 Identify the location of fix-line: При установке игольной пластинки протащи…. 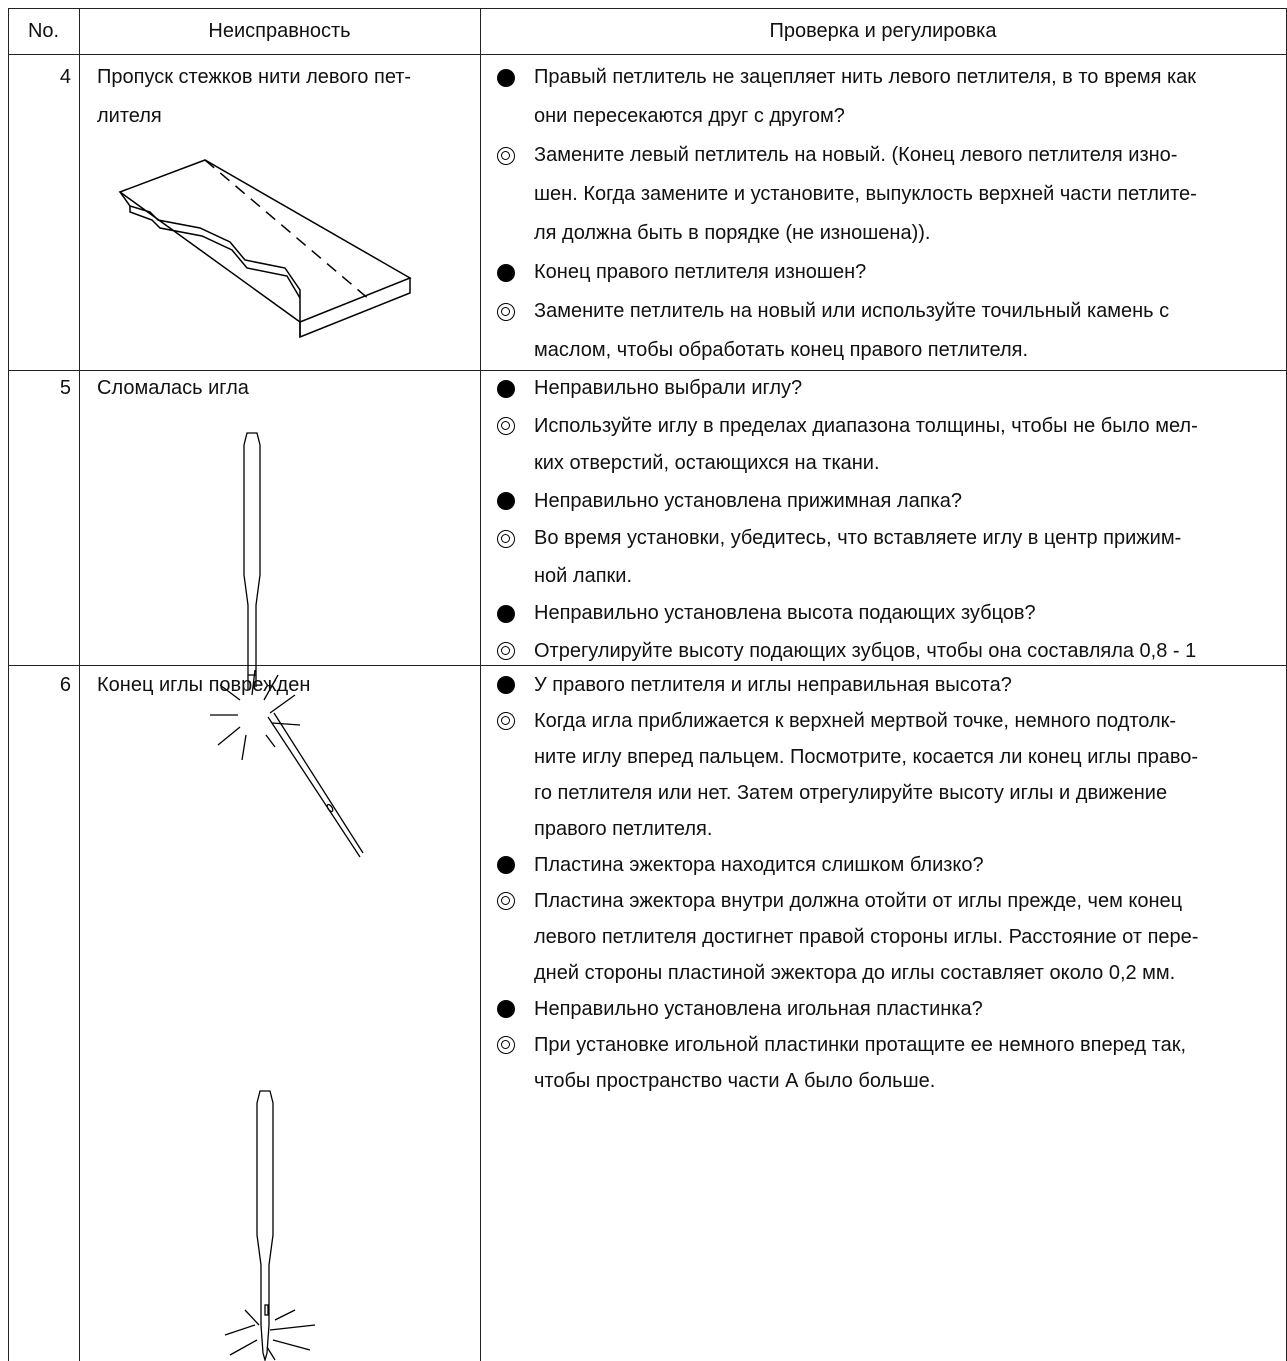
(887, 1045).